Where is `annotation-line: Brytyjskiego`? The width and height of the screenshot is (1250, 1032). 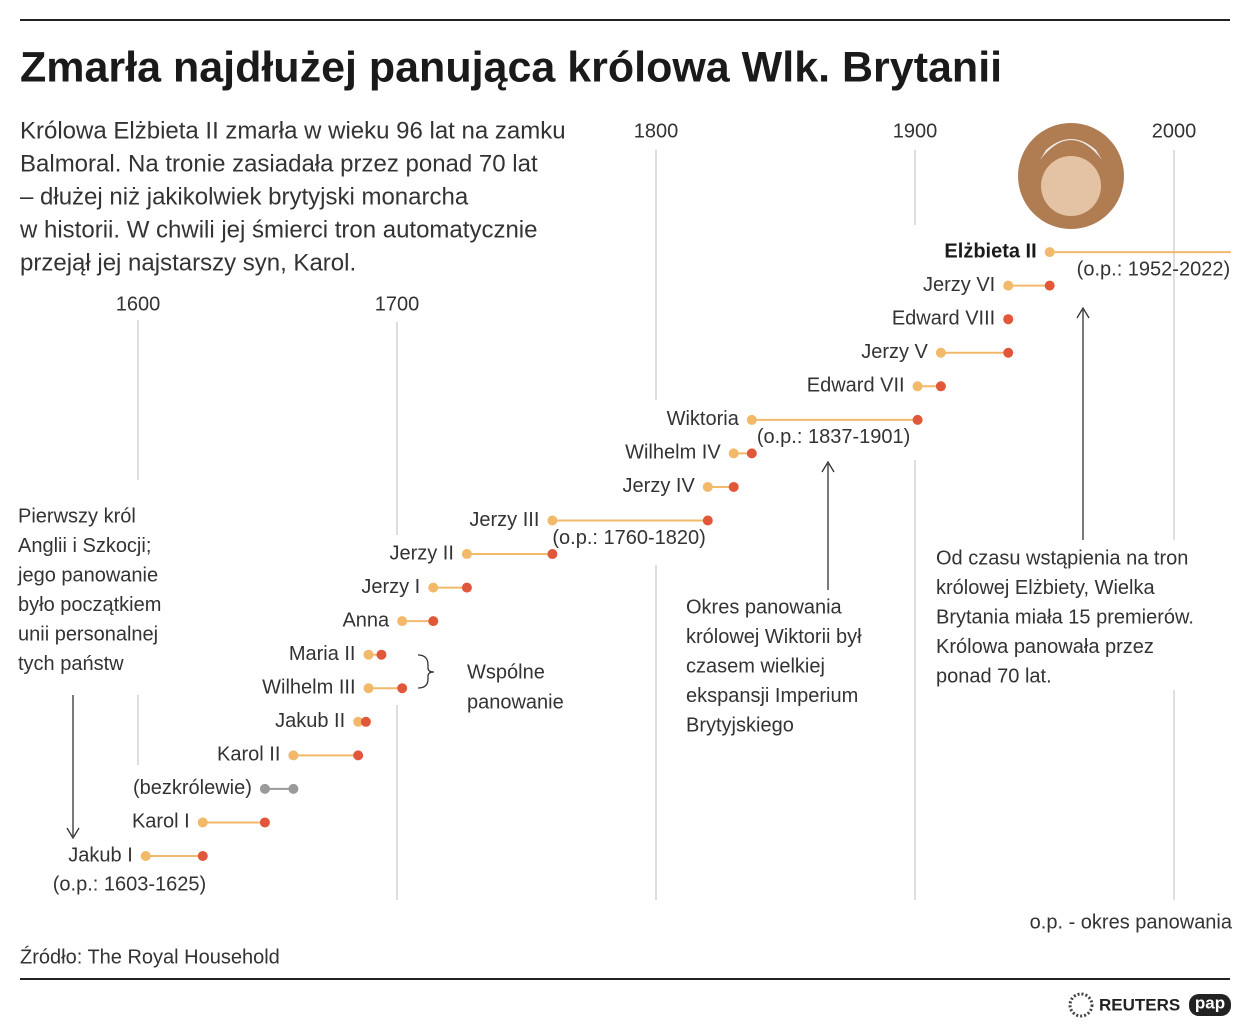 annotation-line: Brytyjskiego is located at coordinates (740, 725).